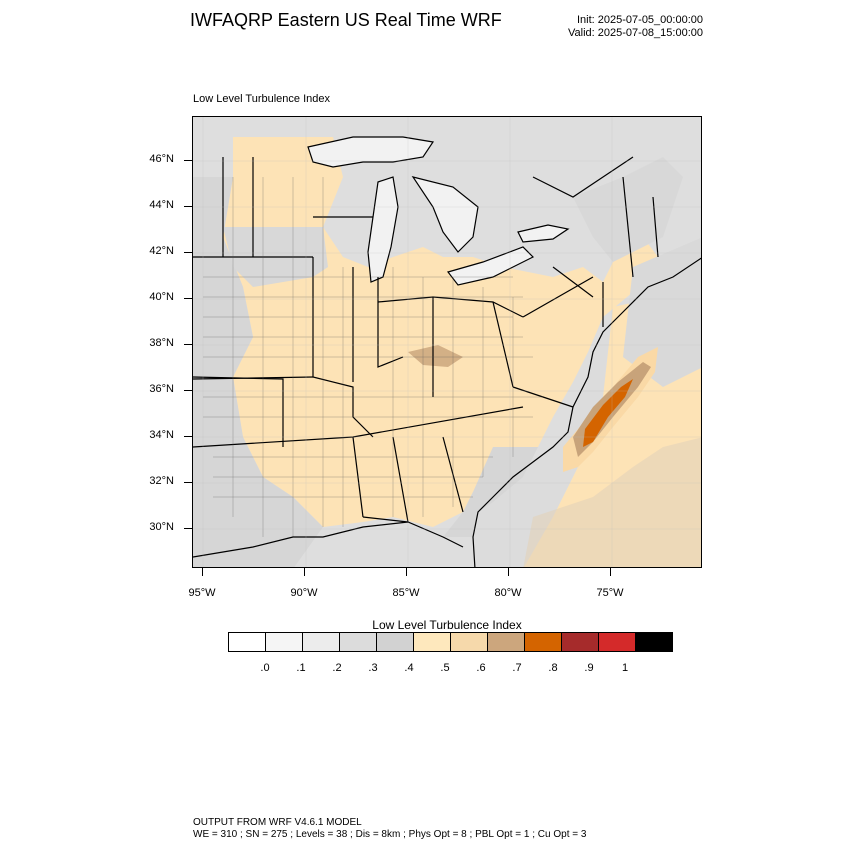 This screenshot has height=850, width=850. Describe the element at coordinates (161, 389) in the screenshot. I see `lat-label-36n: 36°N` at that location.